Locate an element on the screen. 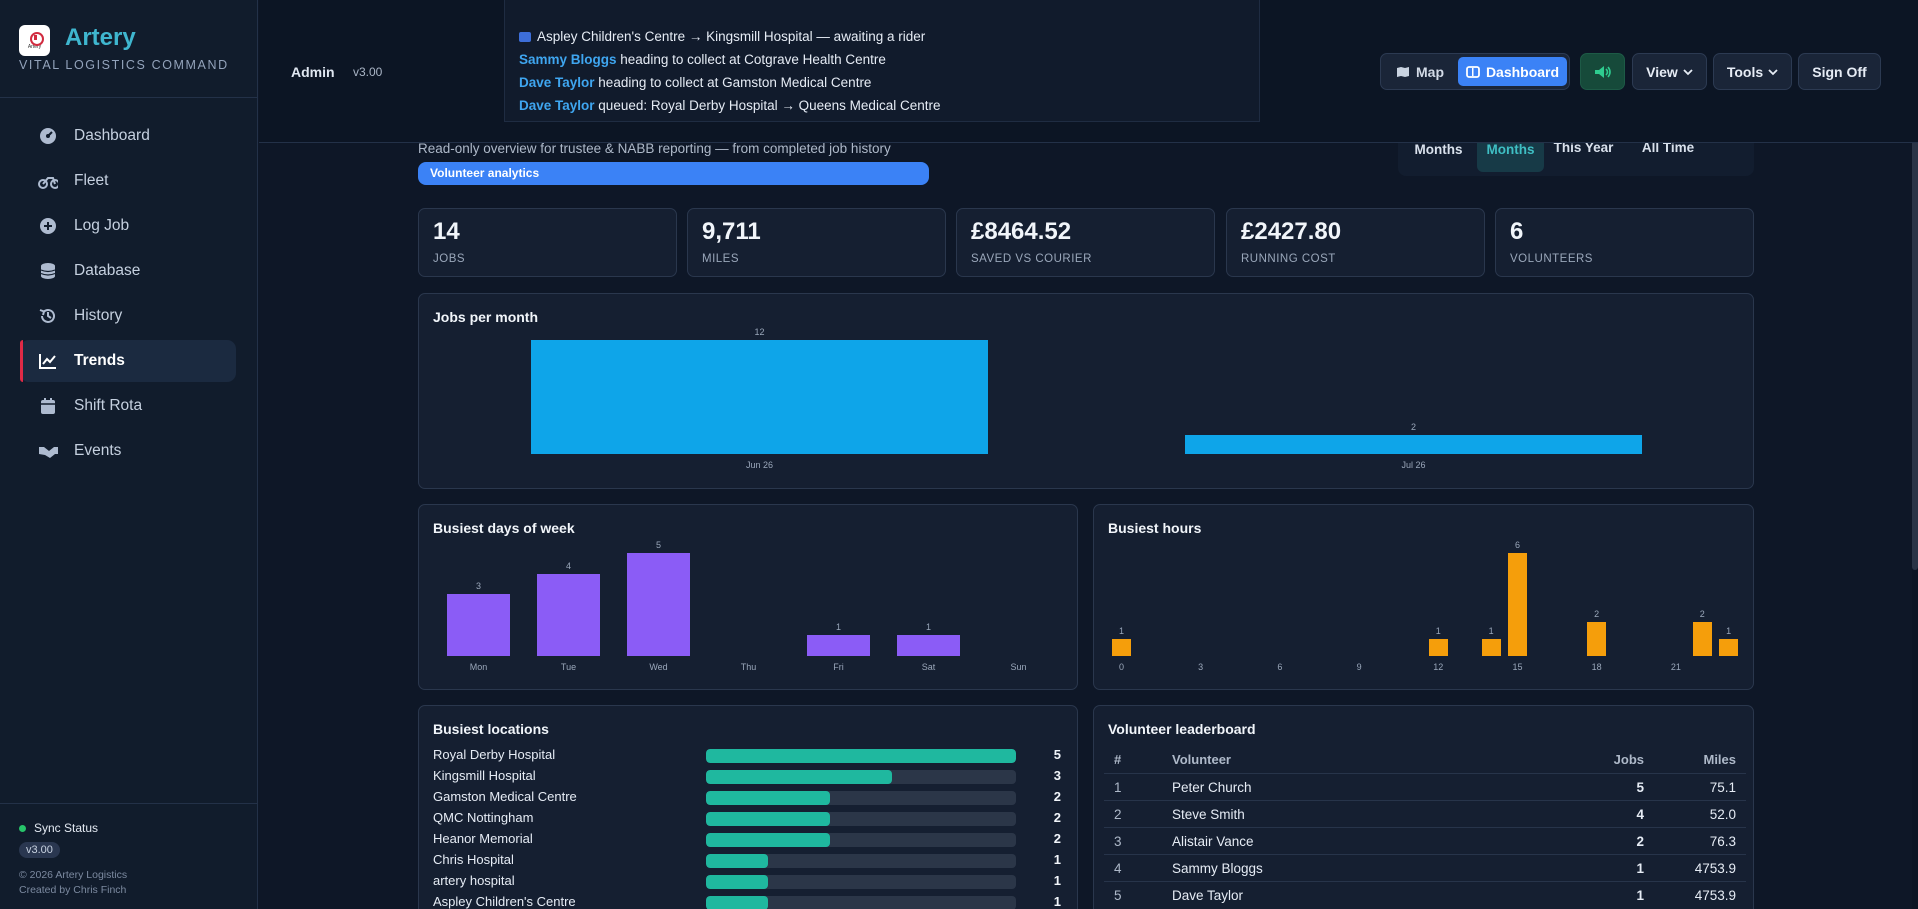  lb-header-miles: Miles is located at coordinates (1719, 759).